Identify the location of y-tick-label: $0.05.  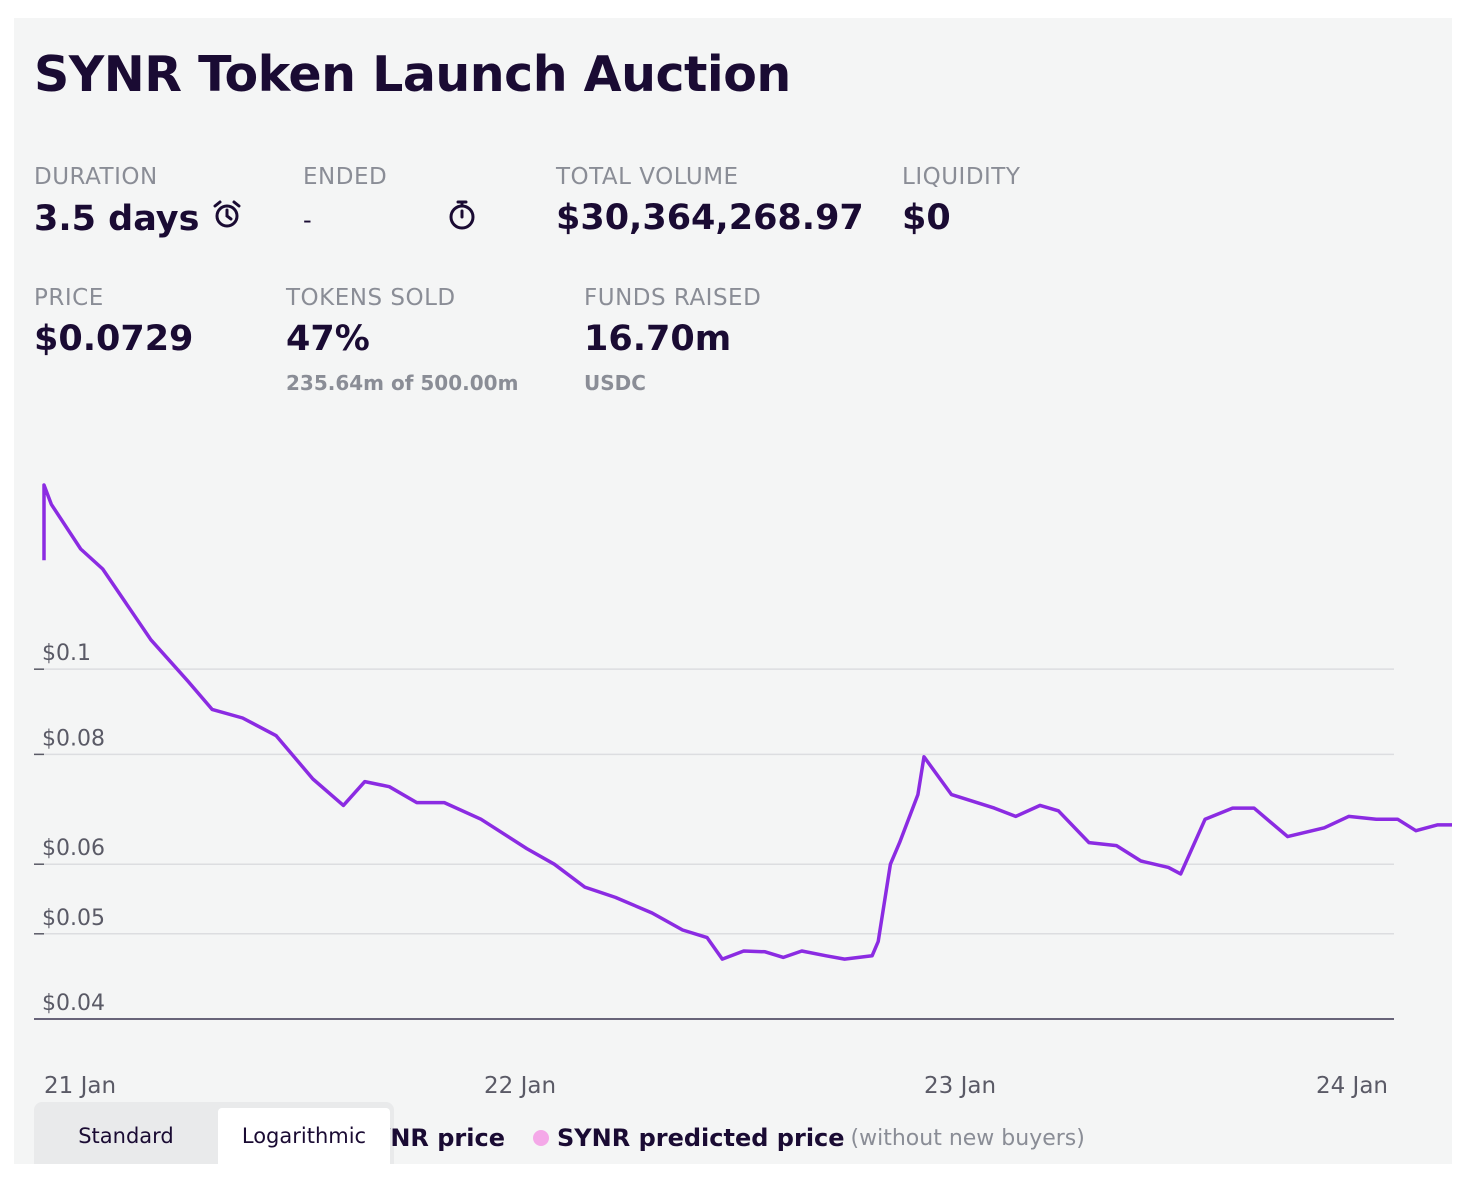
(73, 918).